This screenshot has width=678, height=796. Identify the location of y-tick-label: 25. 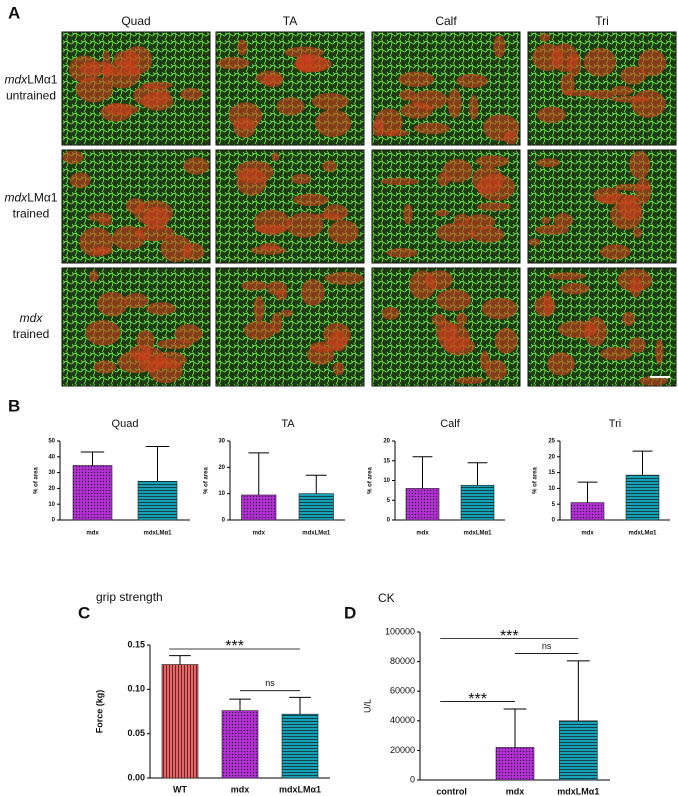
(551, 442).